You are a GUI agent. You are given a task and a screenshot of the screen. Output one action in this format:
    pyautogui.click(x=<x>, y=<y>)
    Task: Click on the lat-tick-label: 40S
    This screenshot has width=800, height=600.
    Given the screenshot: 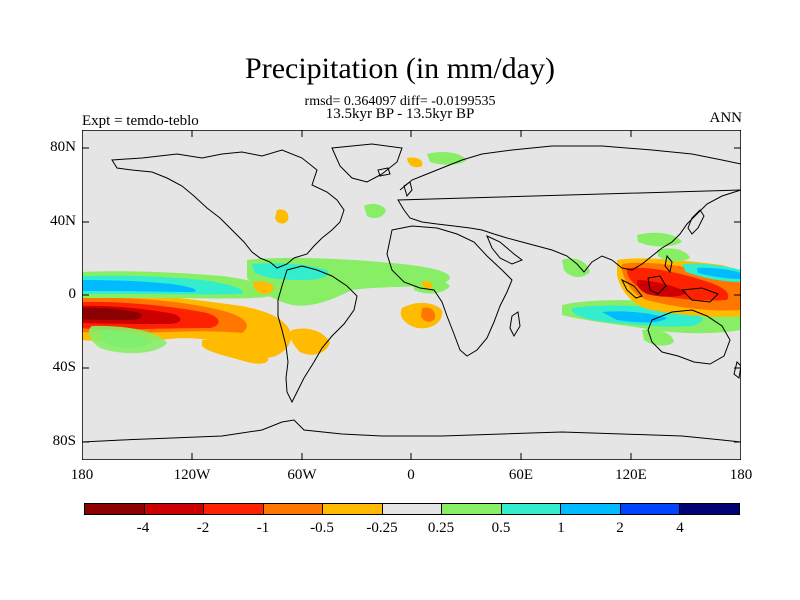 What is the action you would take?
    pyautogui.click(x=64, y=367)
    